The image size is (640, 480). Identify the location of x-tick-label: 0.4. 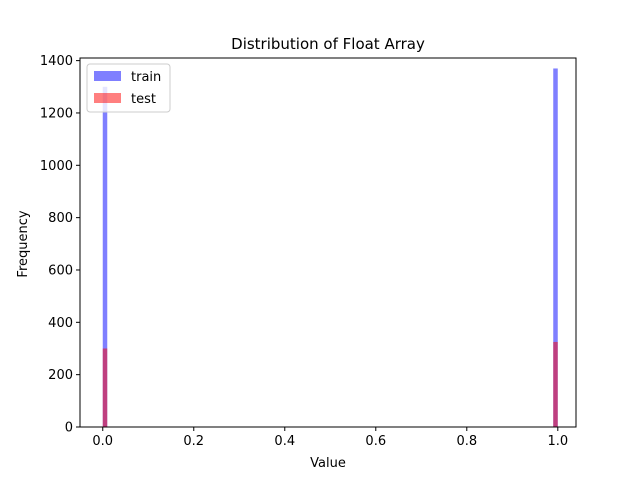
(284, 441).